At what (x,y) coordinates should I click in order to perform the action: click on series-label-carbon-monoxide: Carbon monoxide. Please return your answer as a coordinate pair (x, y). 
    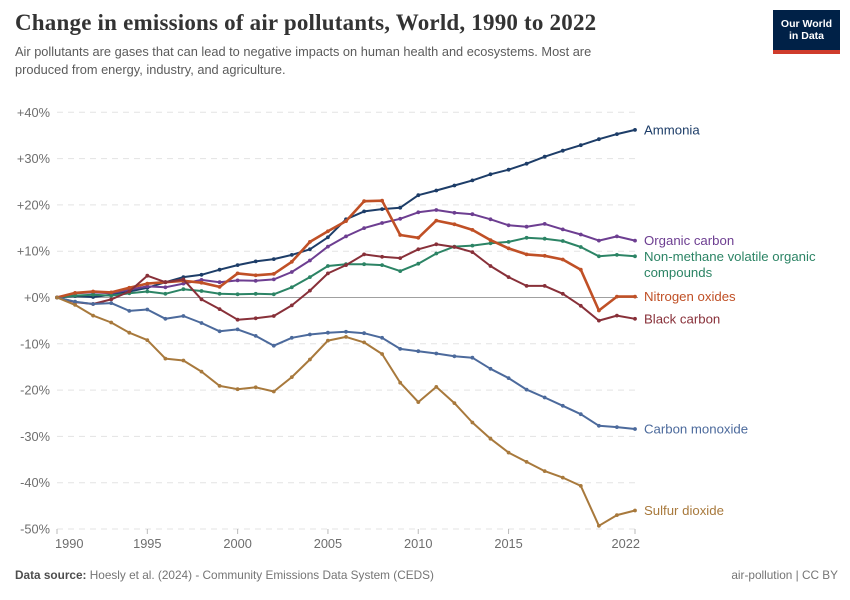
    Looking at the image, I should click on (696, 428).